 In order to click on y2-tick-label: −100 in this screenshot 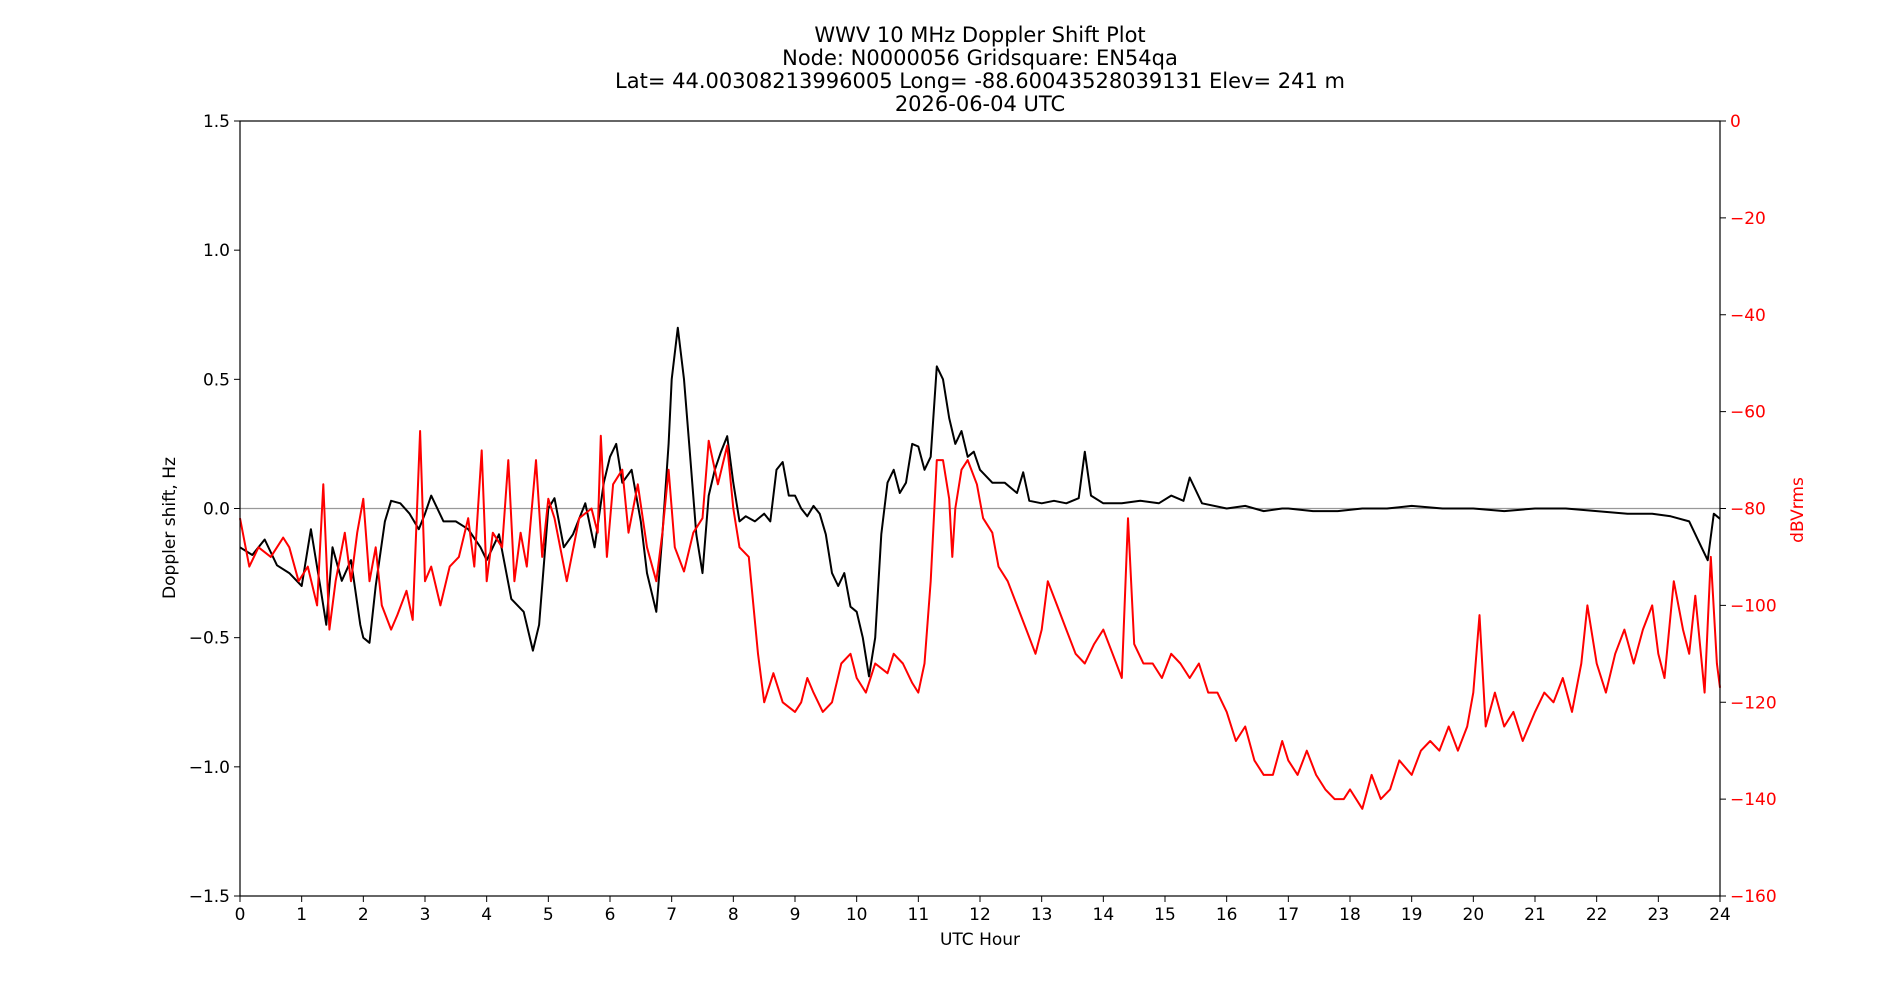, I will do `click(1753, 606)`.